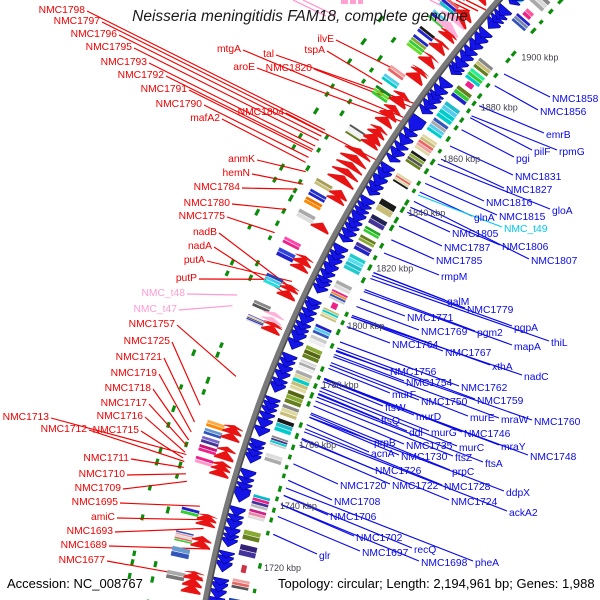 This screenshot has height=600, width=600. What do you see at coordinates (482, 418) in the screenshot?
I see `svg-text: murE` at bounding box center [482, 418].